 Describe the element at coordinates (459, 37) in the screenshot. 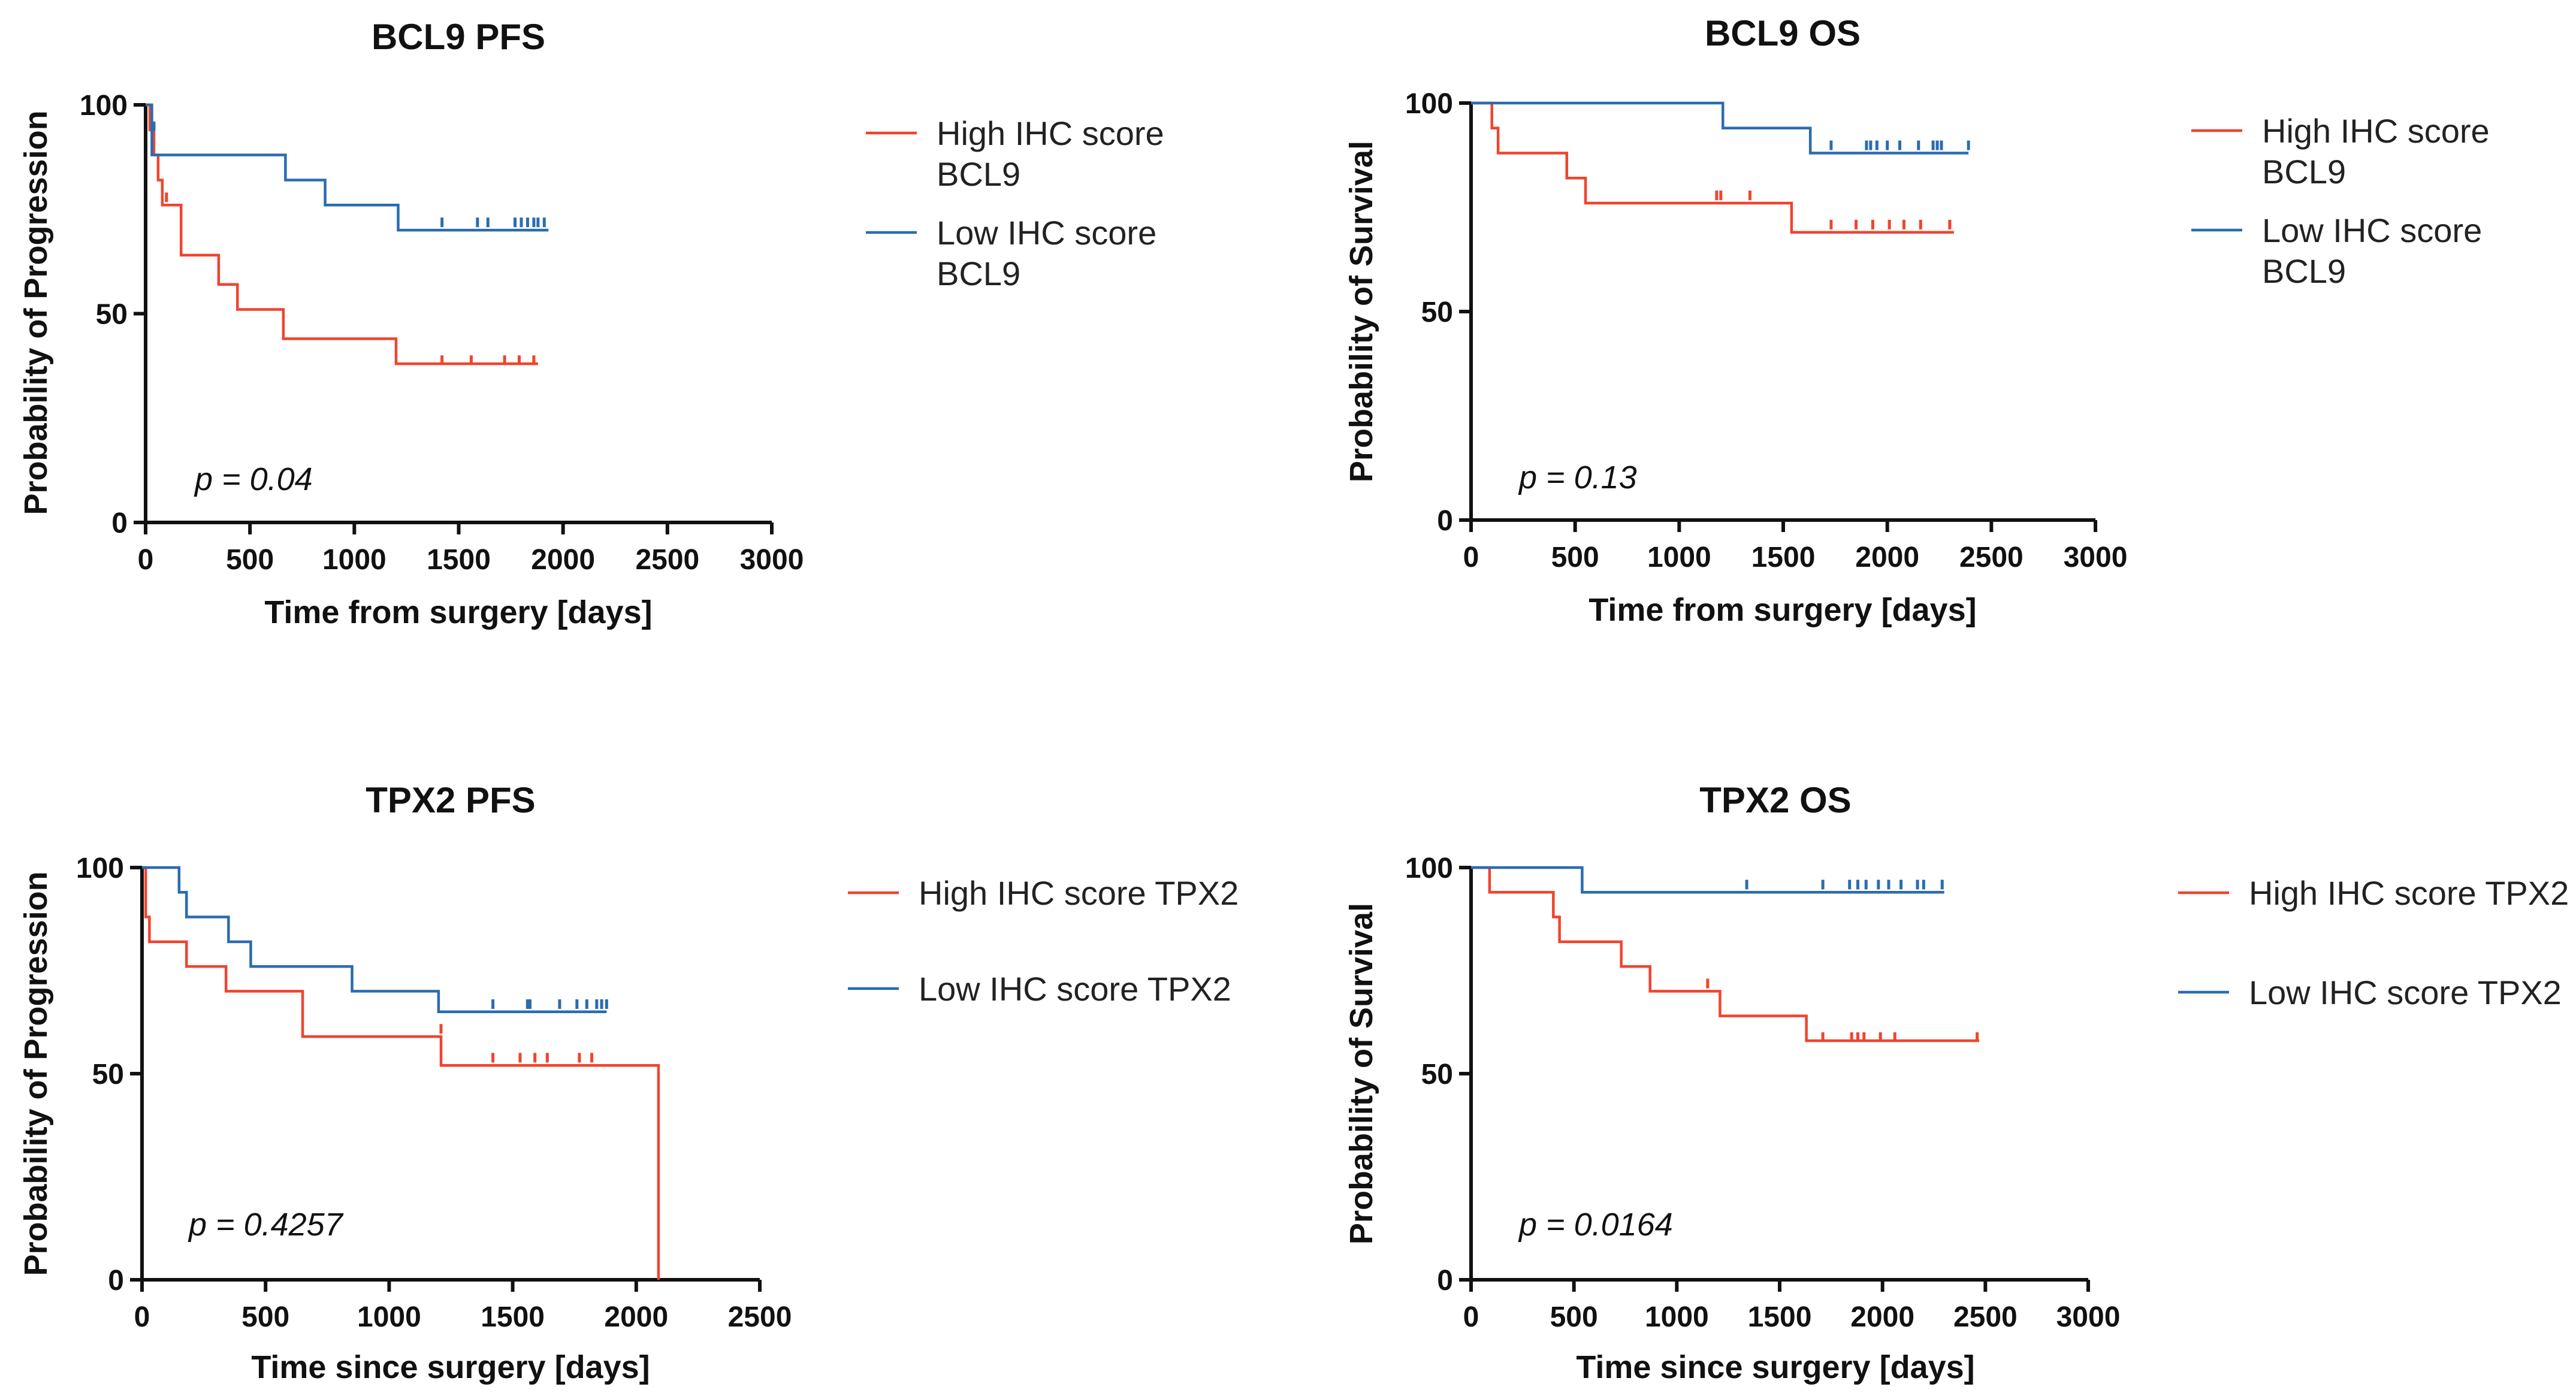

I see `panel-title: BCL9 PFS` at that location.